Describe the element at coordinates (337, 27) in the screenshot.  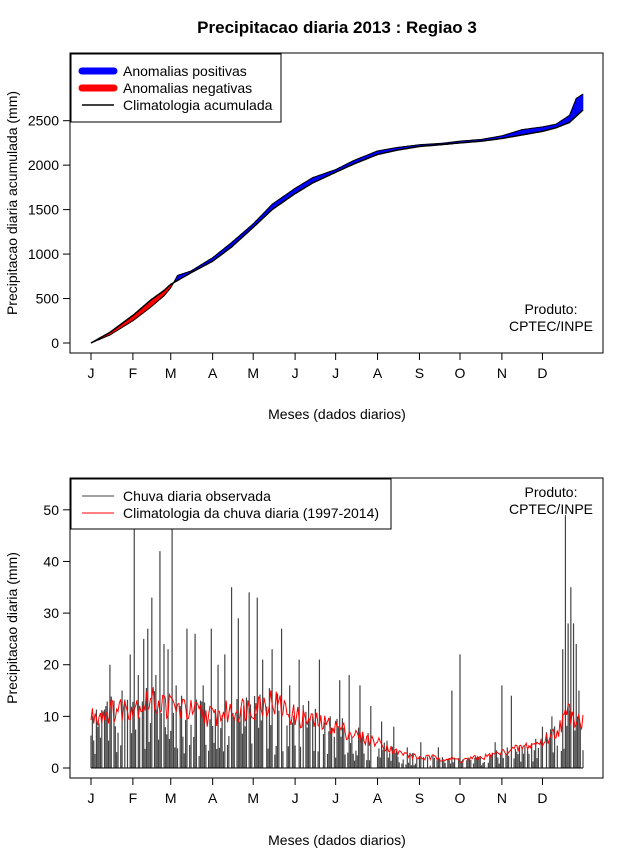
I see `figure-title: Precipitacao diaria 2013 : Regiao 3` at that location.